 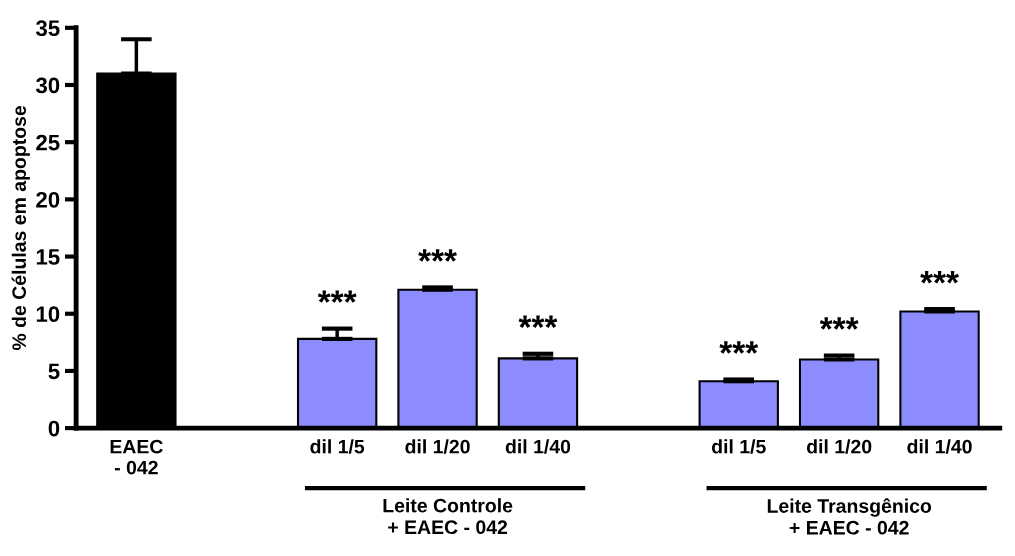 What do you see at coordinates (48, 142) in the screenshot?
I see `y-tick-label: 25` at bounding box center [48, 142].